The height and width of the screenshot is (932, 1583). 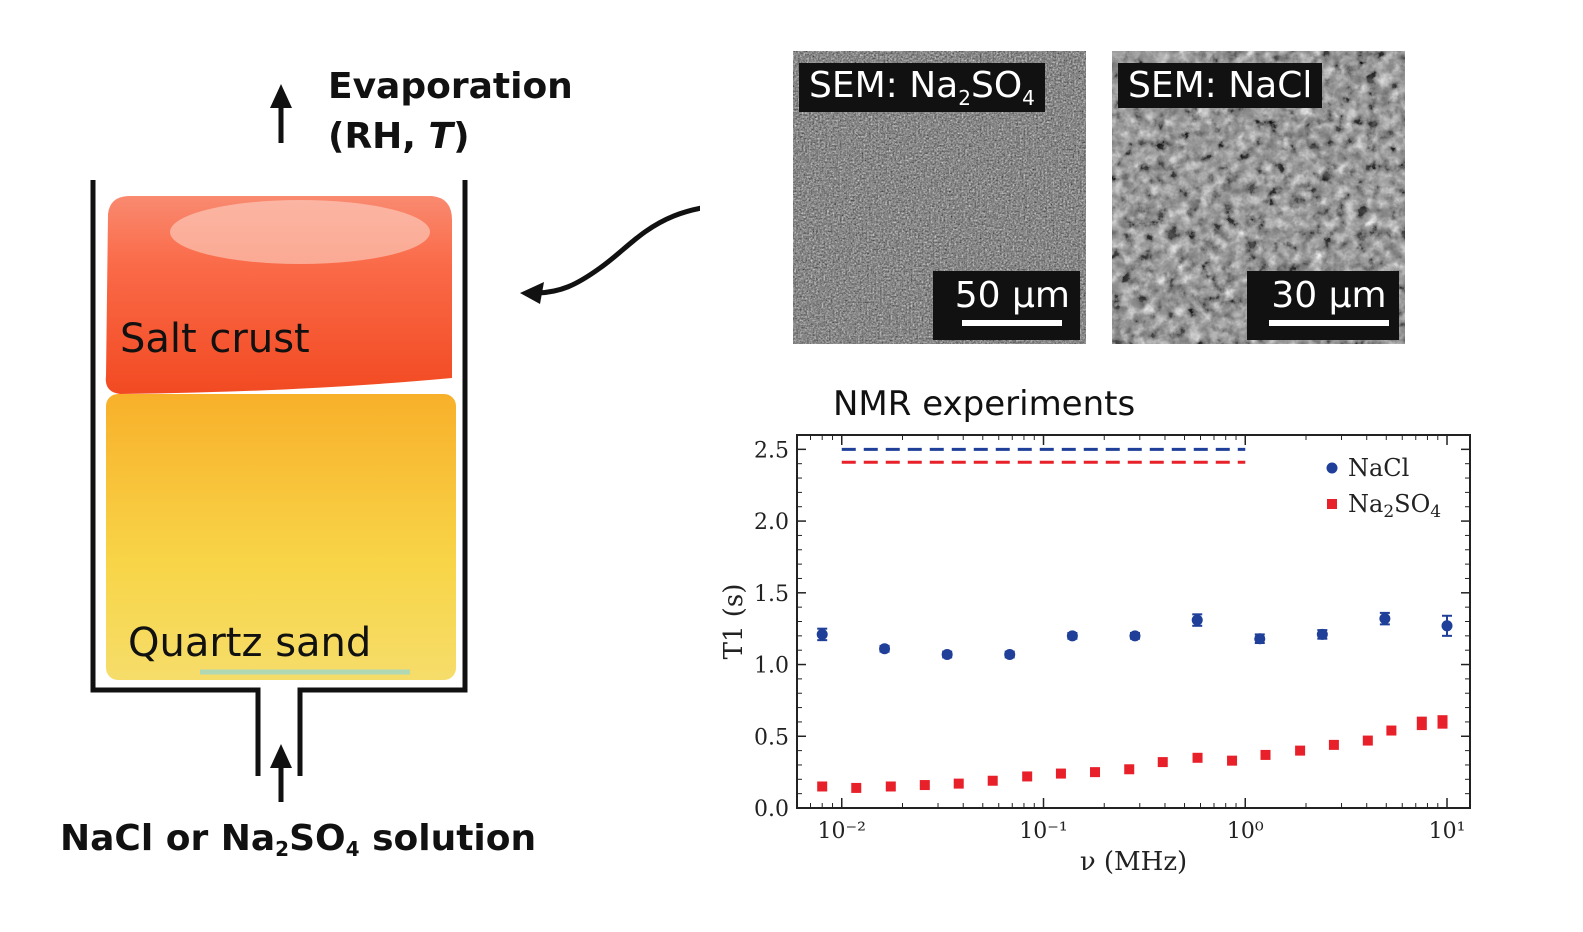 What do you see at coordinates (1220, 85) in the screenshot?
I see `sem-title-nacl: SEM: NaCl` at bounding box center [1220, 85].